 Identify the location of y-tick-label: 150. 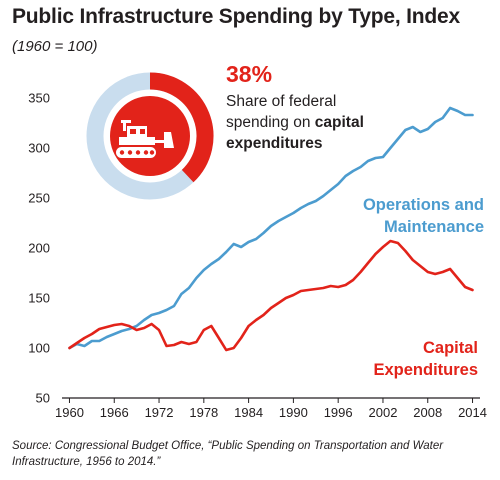
(39, 298).